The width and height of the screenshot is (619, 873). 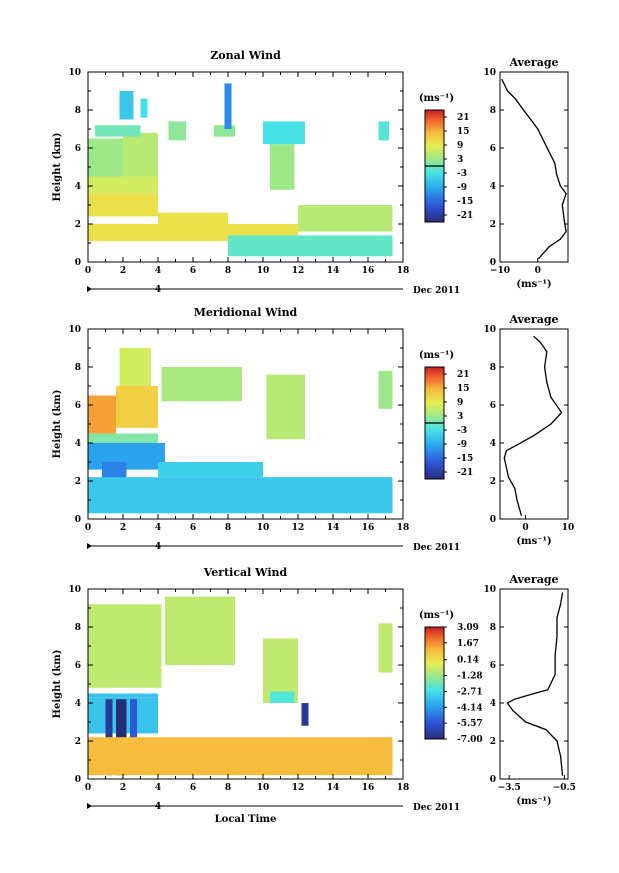 What do you see at coordinates (74, 590) in the screenshot?
I see `y-tick-label: 10` at bounding box center [74, 590].